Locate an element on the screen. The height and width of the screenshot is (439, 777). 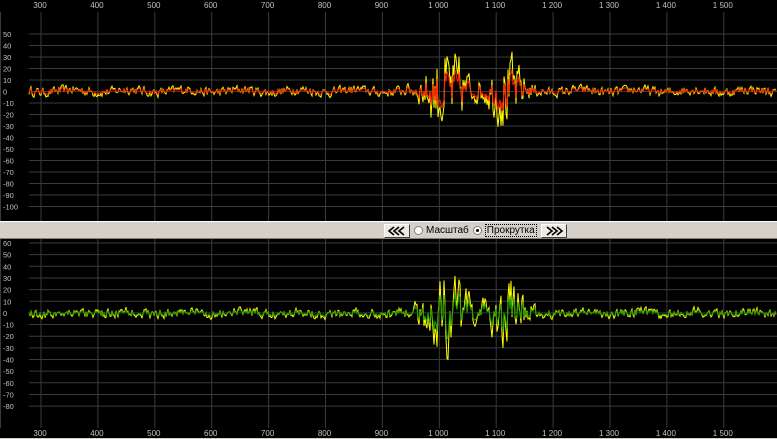
scroll-right-button is located at coordinates (553, 230).